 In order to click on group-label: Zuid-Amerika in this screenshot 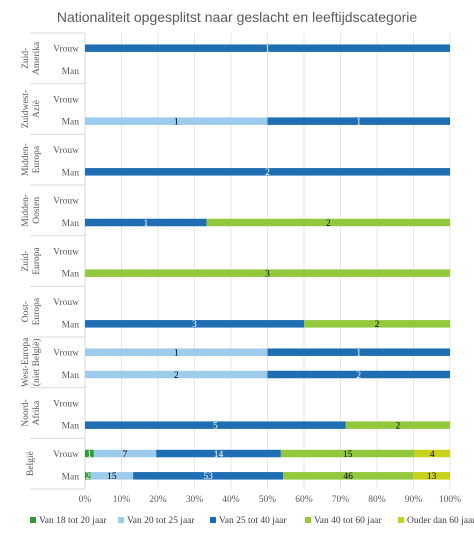, I will do `click(31, 58)`.